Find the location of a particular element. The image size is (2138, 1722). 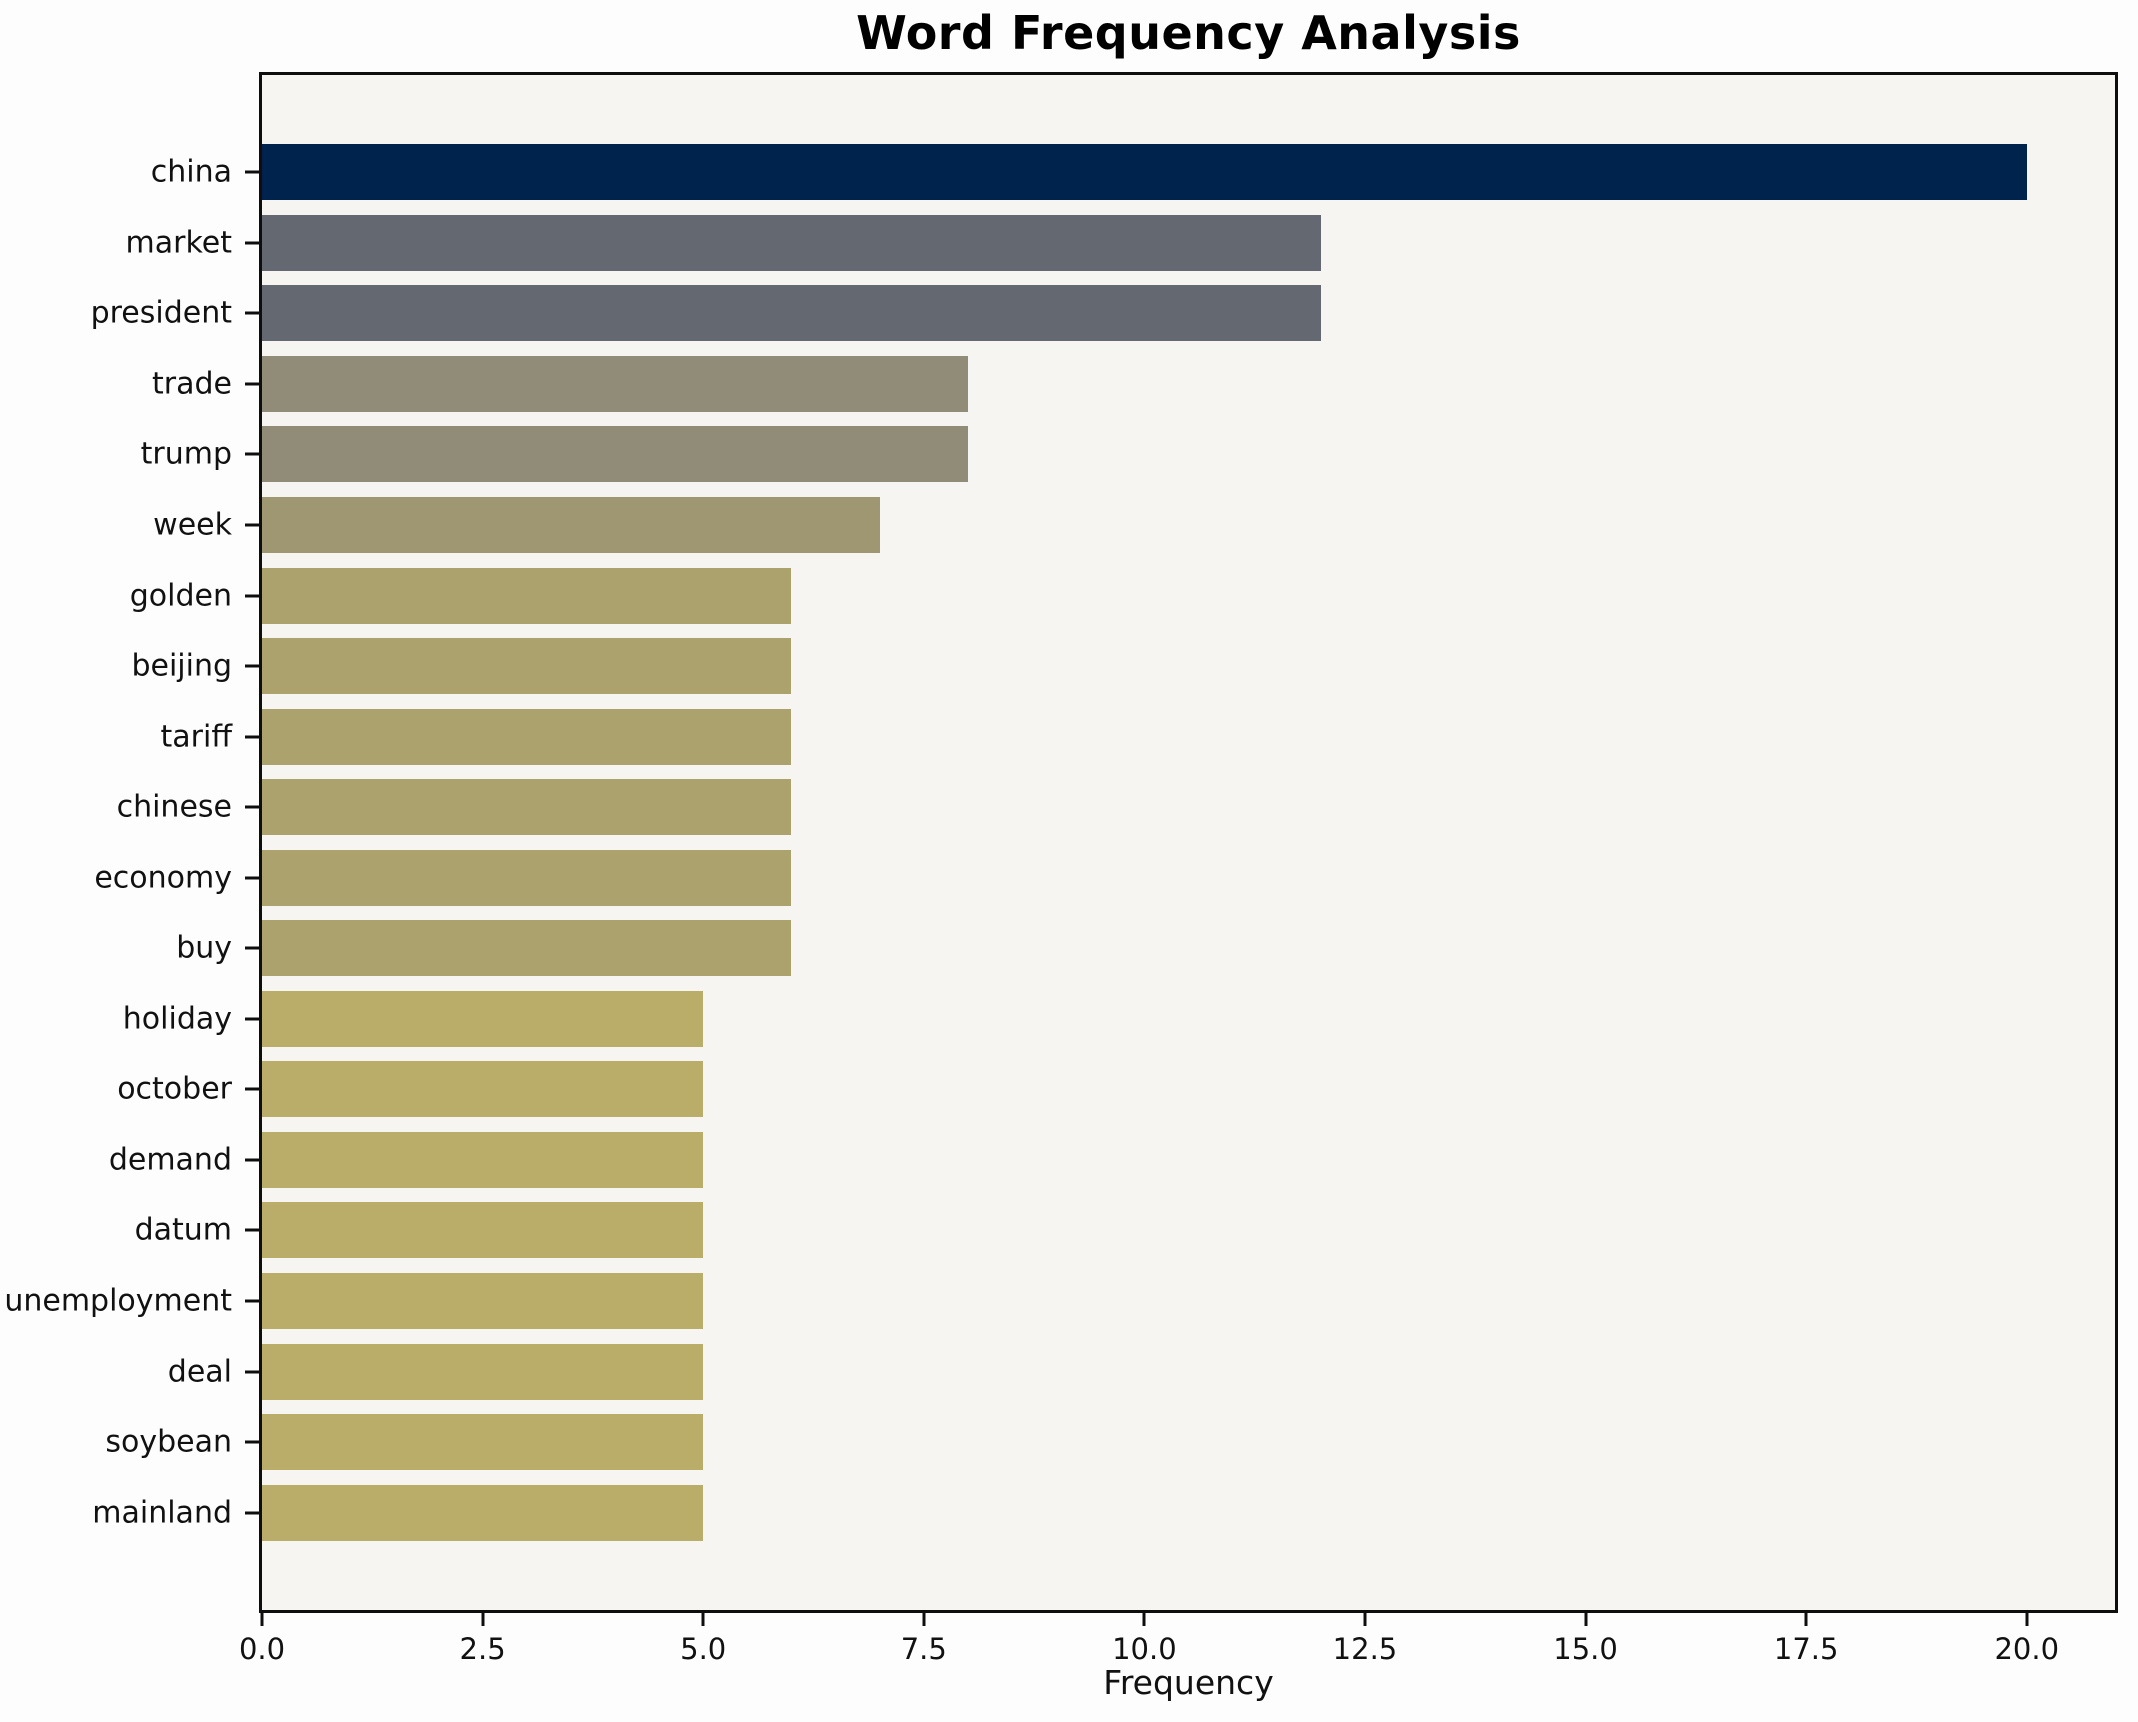

y-tick-label: deal is located at coordinates (199, 1372).